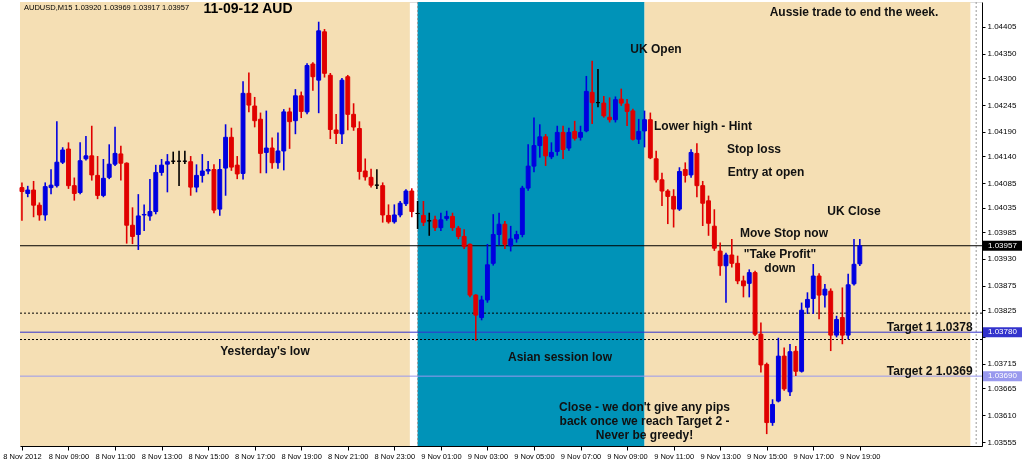 Image resolution: width=1024 pixels, height=461 pixels. I want to click on chart-title: 11-09-12 AUD, so click(248, 8).